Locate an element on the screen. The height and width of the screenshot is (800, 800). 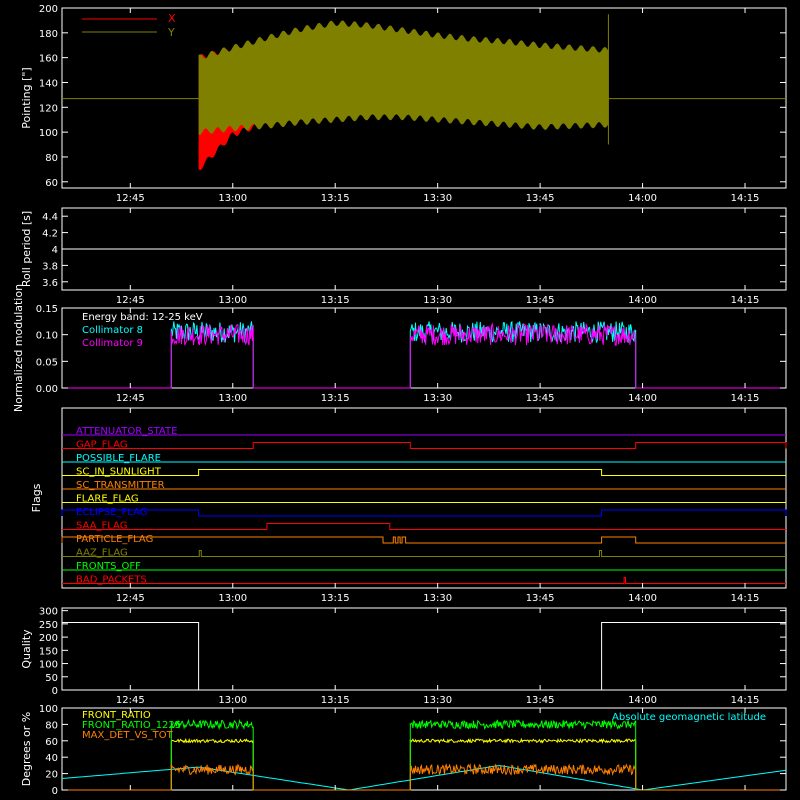
flag-line-aaz-flag is located at coordinates (424, 553).